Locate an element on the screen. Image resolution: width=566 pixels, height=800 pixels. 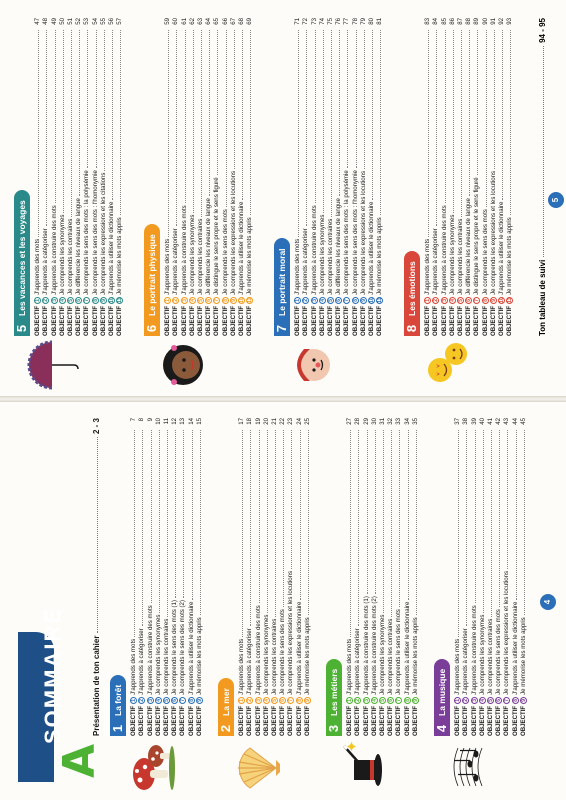
objective-number: 4 is located at coordinates (482, 700).